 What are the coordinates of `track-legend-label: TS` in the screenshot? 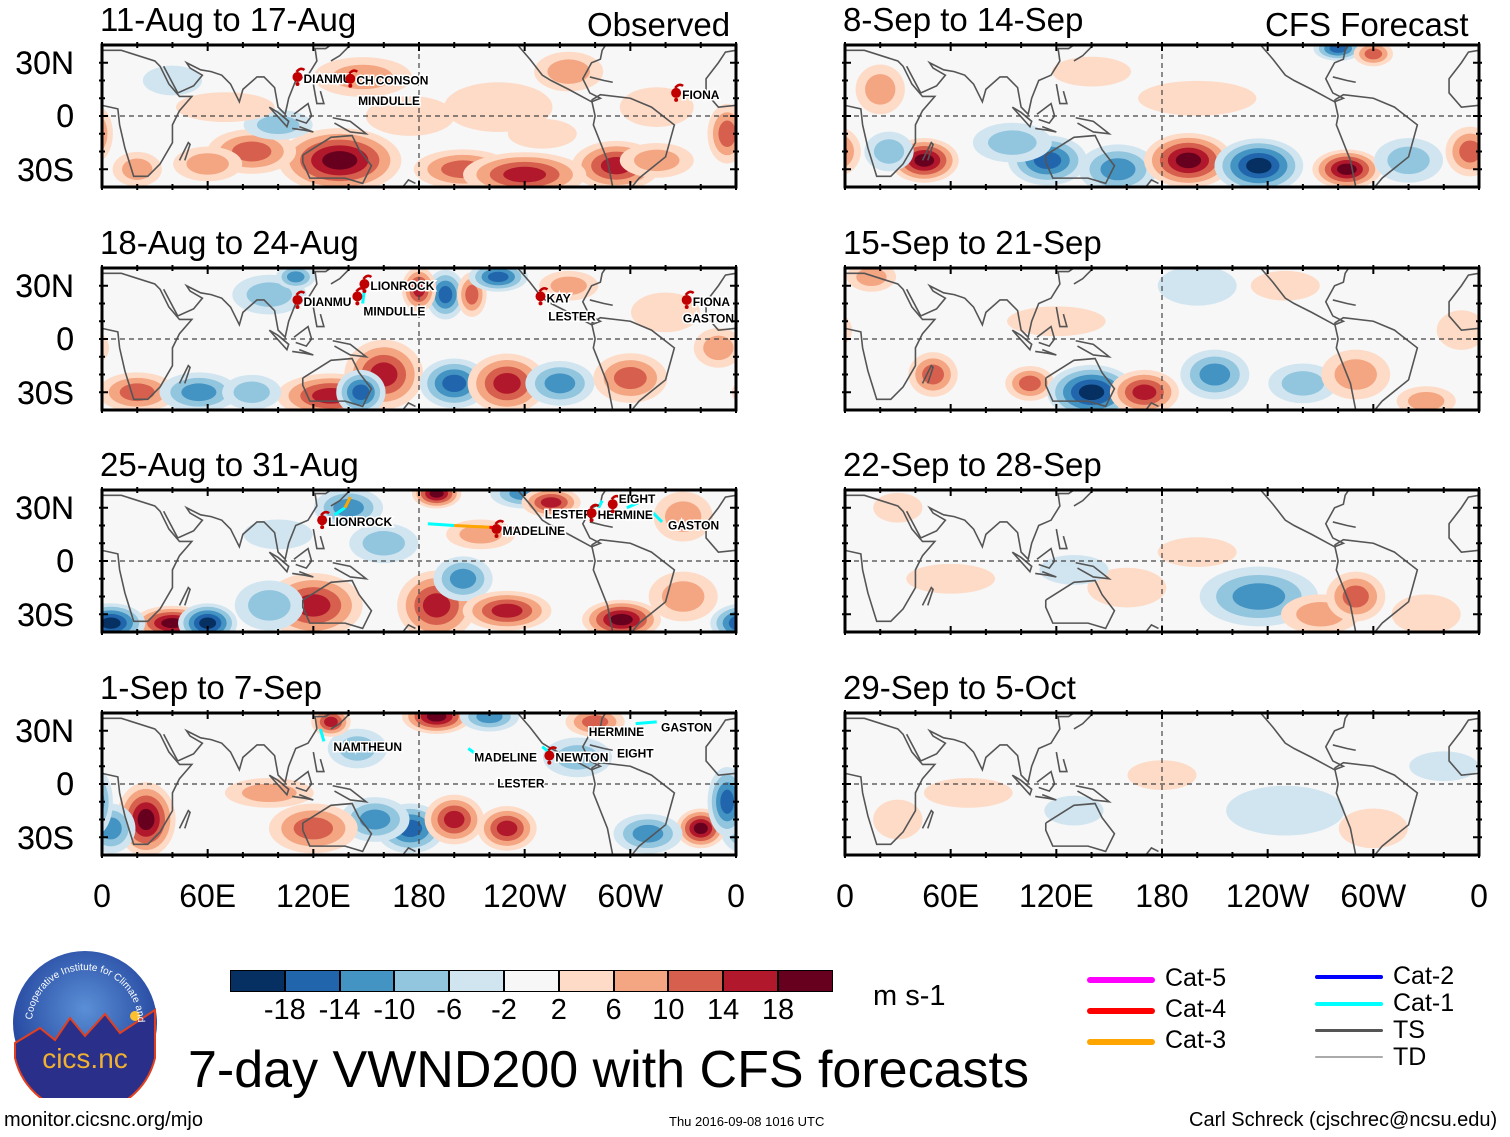 It's located at (1409, 1030).